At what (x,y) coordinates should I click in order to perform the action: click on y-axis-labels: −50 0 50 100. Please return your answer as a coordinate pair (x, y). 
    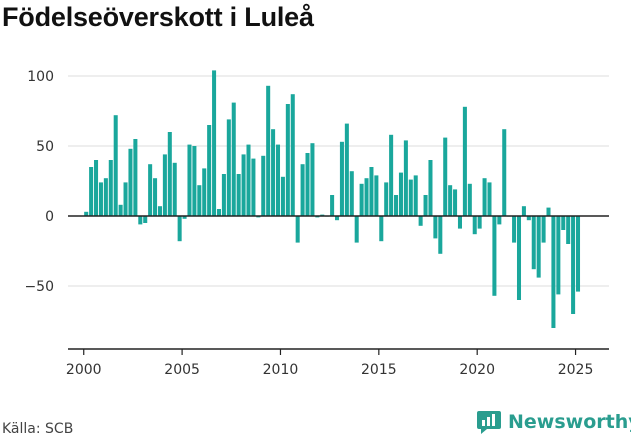
    Looking at the image, I should click on (39, 182).